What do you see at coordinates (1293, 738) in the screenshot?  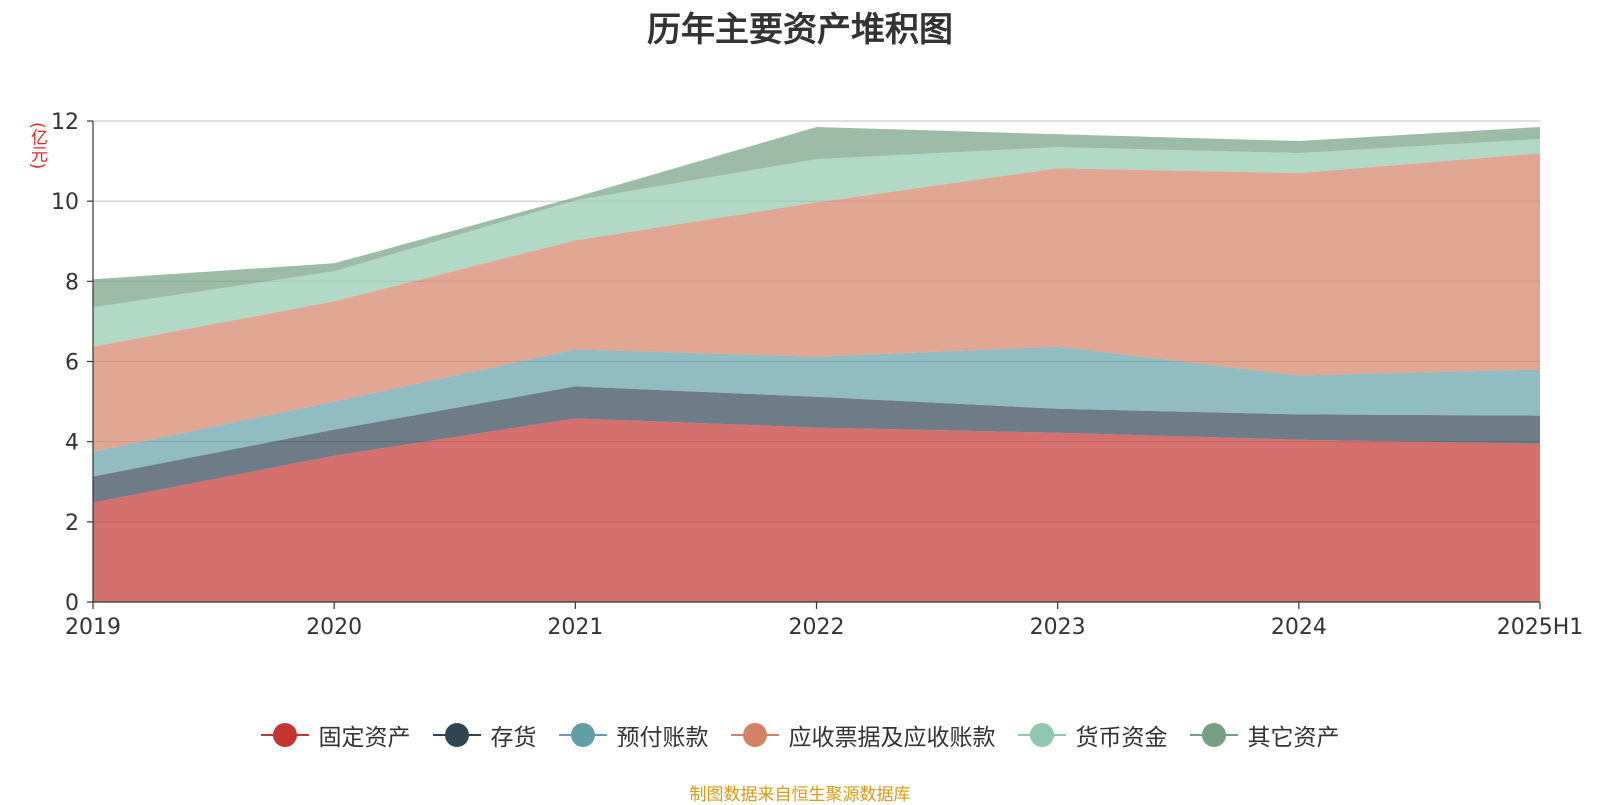 I see `legend-label: 其它资产` at bounding box center [1293, 738].